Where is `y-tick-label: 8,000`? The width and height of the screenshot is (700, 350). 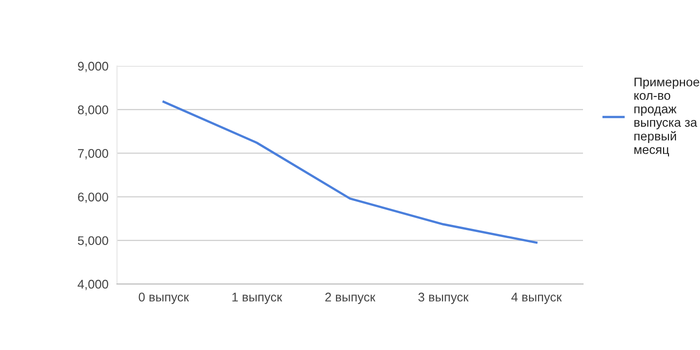 y-tick-label: 8,000 is located at coordinates (93, 110).